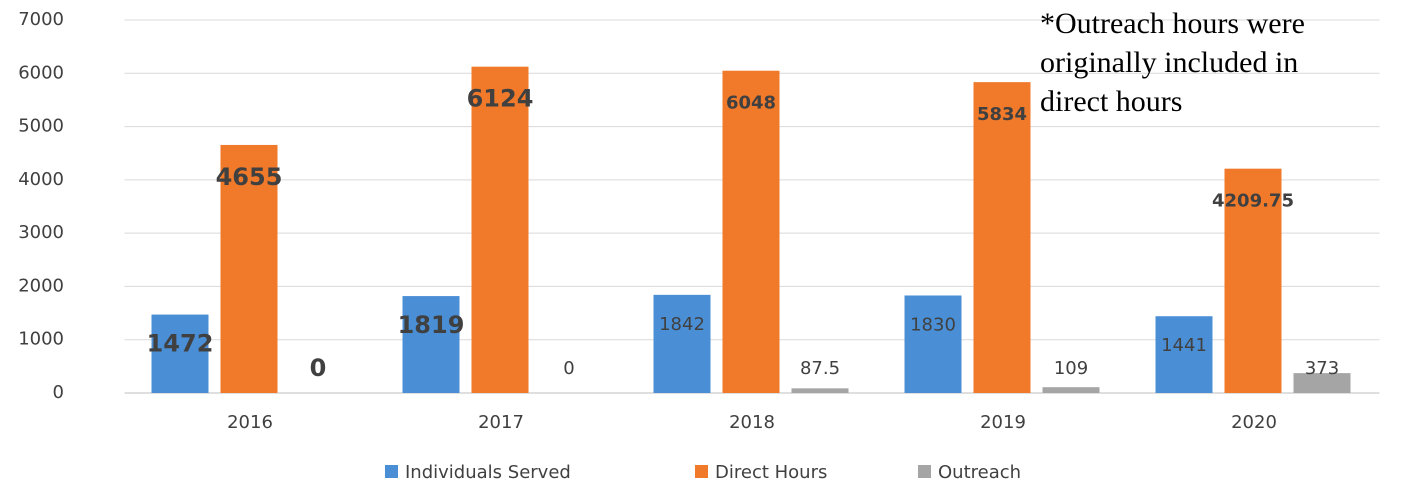  What do you see at coordinates (41, 72) in the screenshot?
I see `y-tick-label: 6000` at bounding box center [41, 72].